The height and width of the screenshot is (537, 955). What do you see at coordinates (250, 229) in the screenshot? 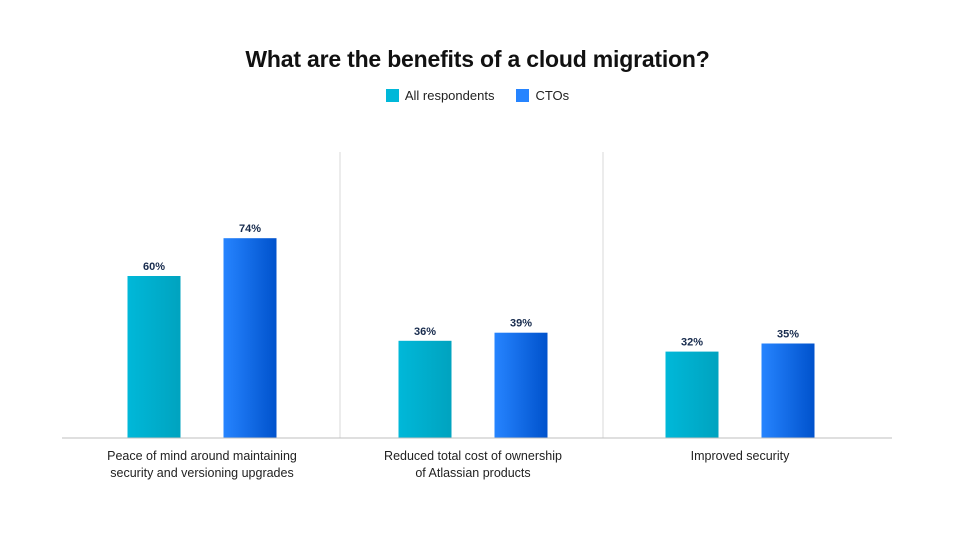
I see `value-label-ctos-1: 74%` at bounding box center [250, 229].